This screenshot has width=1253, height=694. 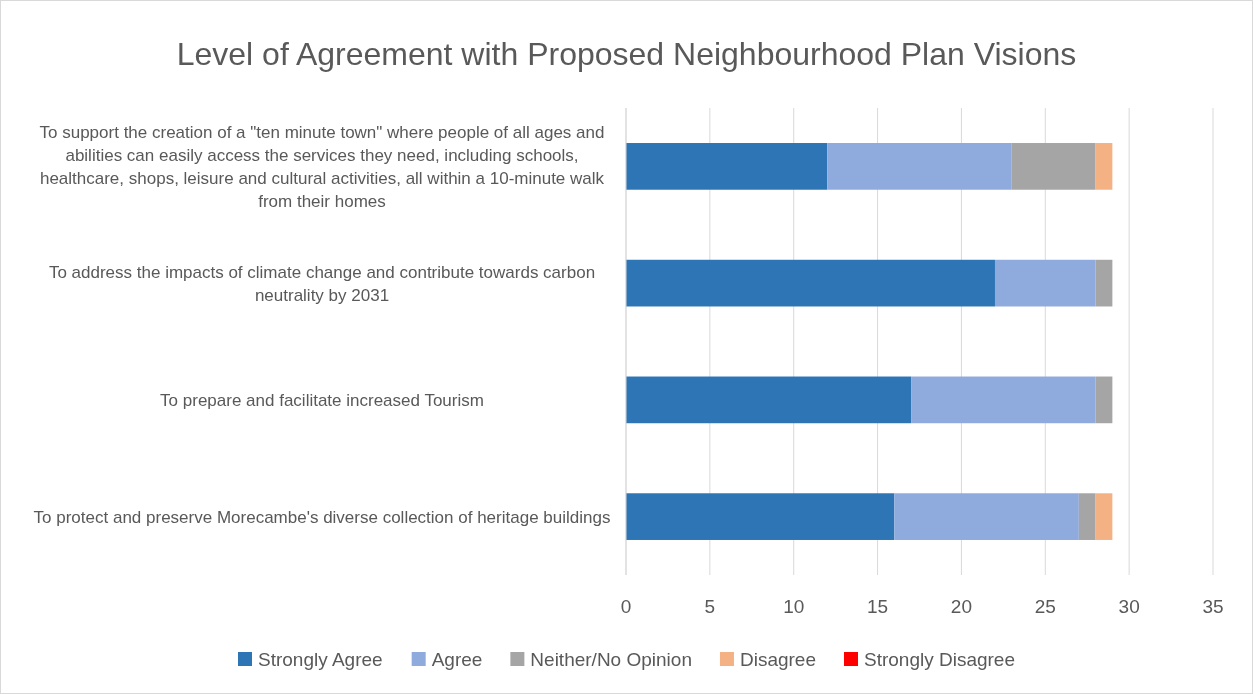 I want to click on y-tick-label: To protect and preserve Morecambe's diverse collection of heritage buildings, so click(x=322, y=517).